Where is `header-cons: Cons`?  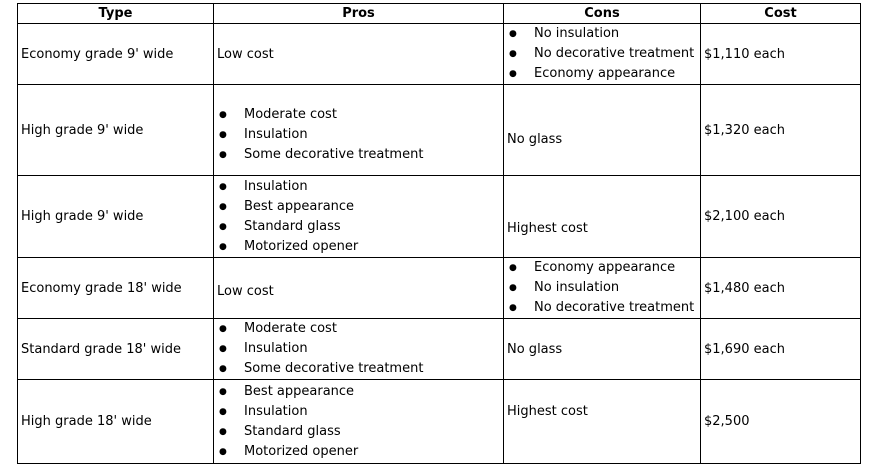
header-cons: Cons is located at coordinates (602, 13).